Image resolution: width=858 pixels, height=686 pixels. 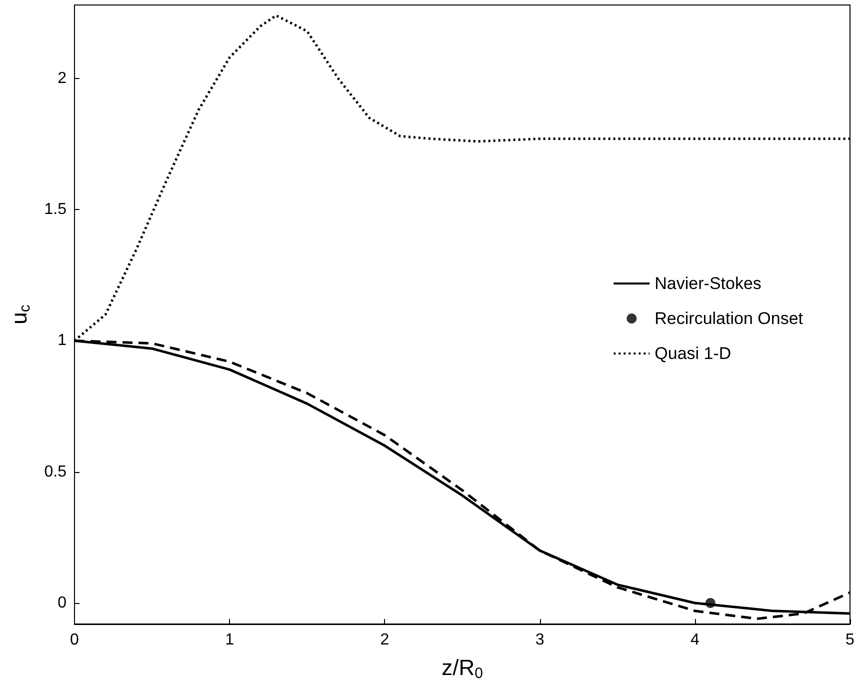 I want to click on y-axis-title: uc, so click(x=20, y=314).